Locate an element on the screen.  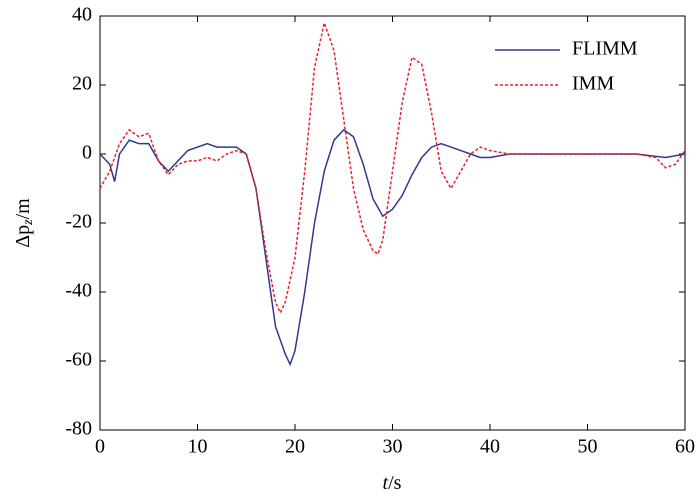
x-tick-label: 0 is located at coordinates (100, 447).